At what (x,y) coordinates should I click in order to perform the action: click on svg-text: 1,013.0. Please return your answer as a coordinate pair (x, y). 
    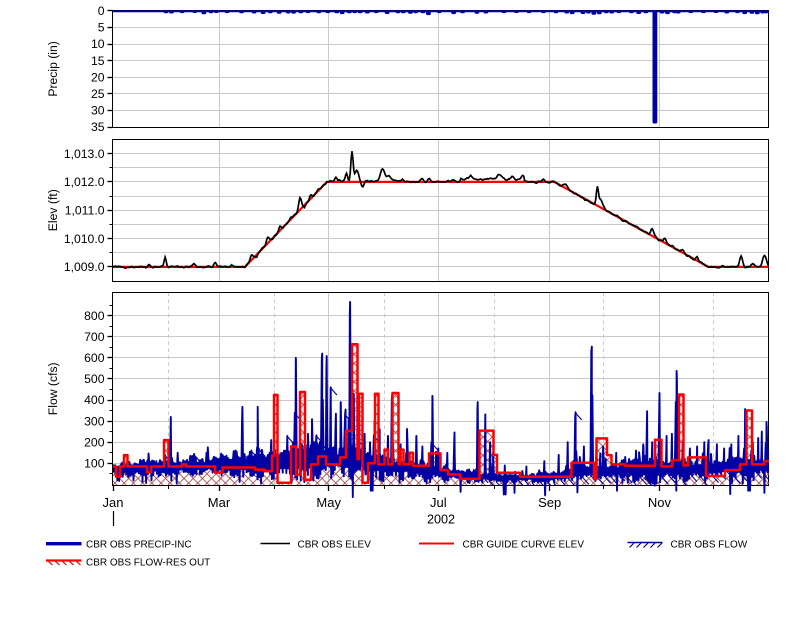
    Looking at the image, I should click on (84, 154).